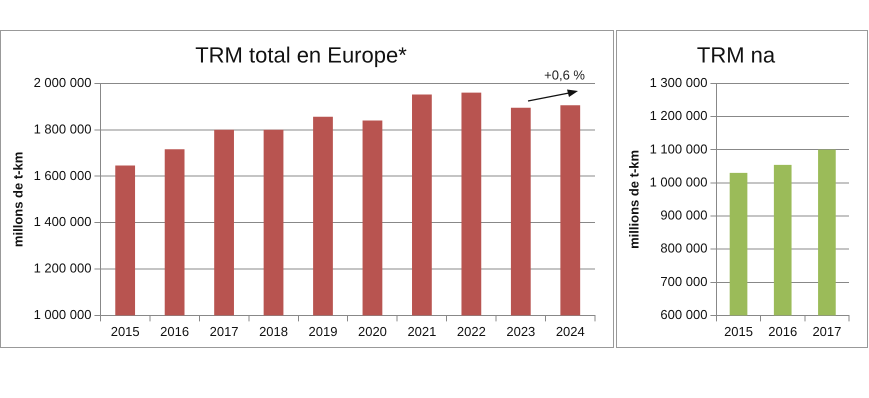 The width and height of the screenshot is (869, 398). I want to click on y-tick-label: 1 800 000, so click(63, 128).